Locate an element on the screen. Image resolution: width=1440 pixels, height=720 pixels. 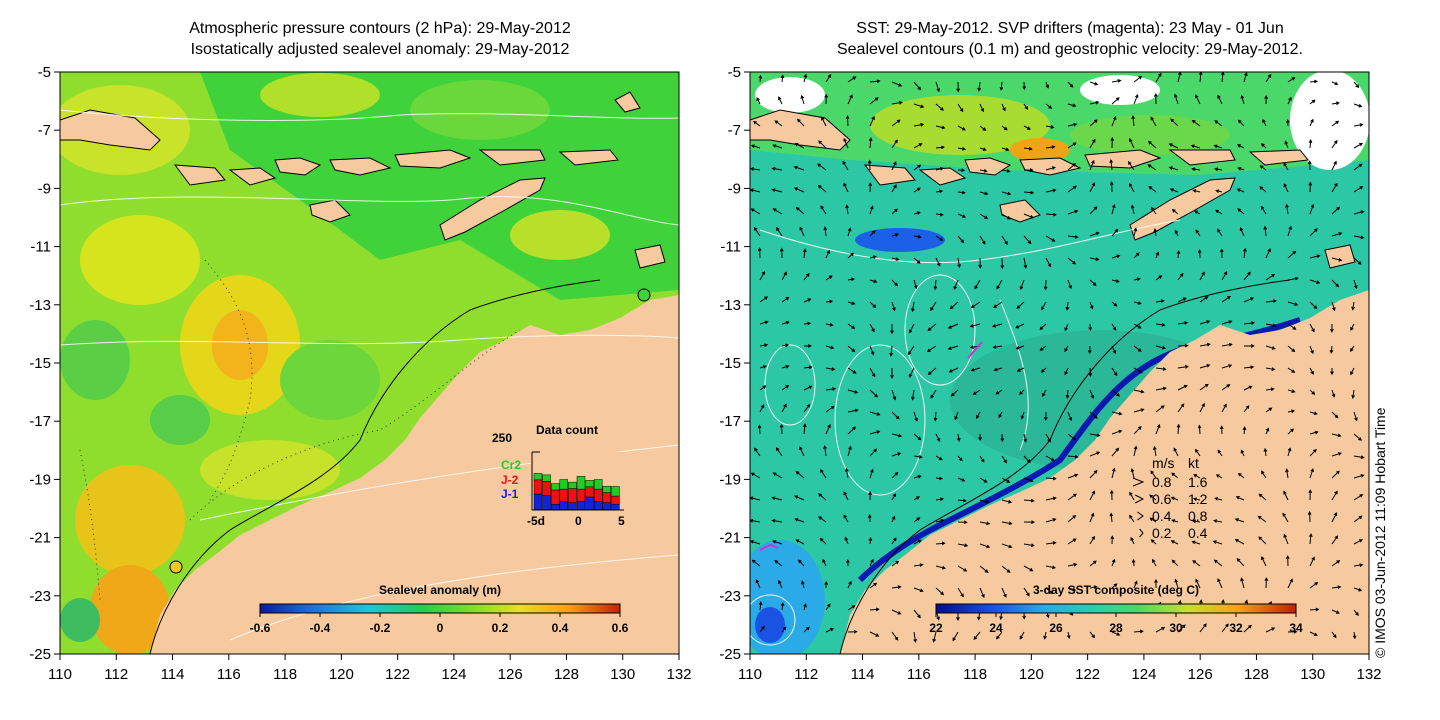
tide-gauge-marker is located at coordinates (644, 295).